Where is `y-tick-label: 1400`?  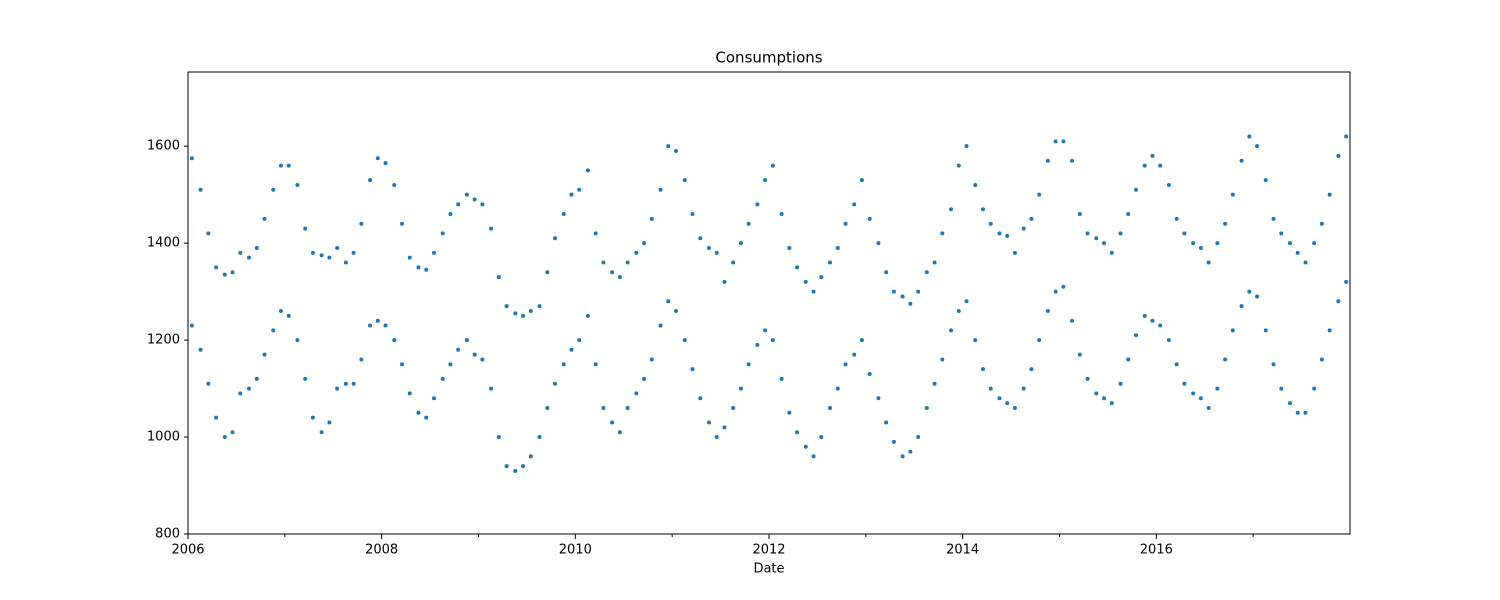
y-tick-label: 1400 is located at coordinates (163, 243).